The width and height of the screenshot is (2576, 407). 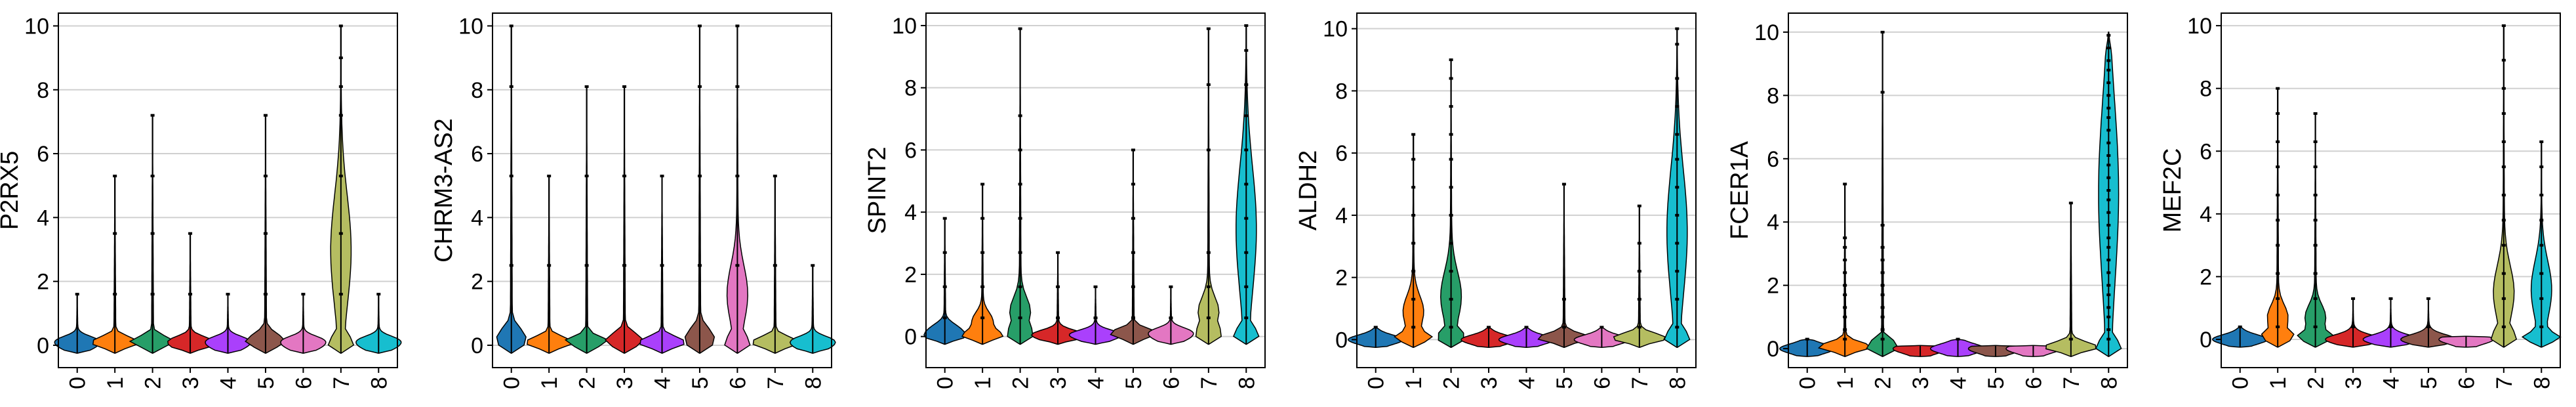 I want to click on y-axis-label: ALDH2, so click(x=1308, y=190).